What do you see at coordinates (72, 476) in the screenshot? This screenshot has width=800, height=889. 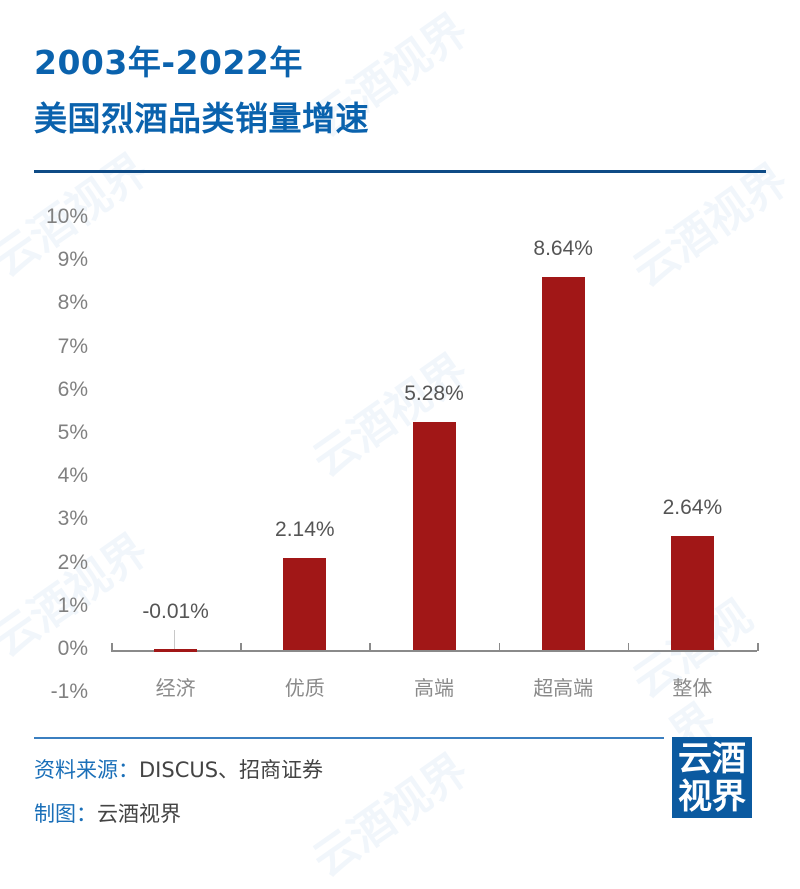 I see `y-tick-label: 4%` at bounding box center [72, 476].